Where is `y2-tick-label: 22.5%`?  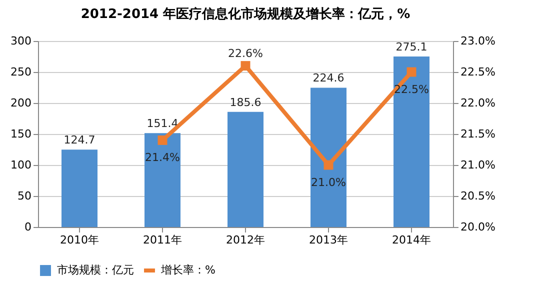 y2-tick-label: 22.5% is located at coordinates (478, 72).